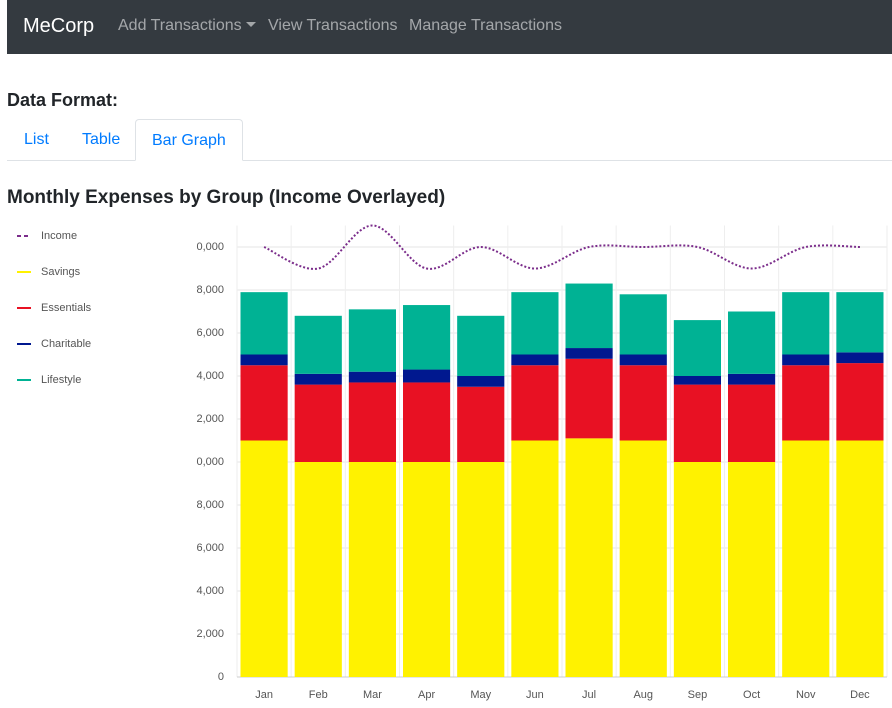 The width and height of the screenshot is (892, 708). Describe the element at coordinates (561, 247) in the screenshot. I see `income-line` at that location.